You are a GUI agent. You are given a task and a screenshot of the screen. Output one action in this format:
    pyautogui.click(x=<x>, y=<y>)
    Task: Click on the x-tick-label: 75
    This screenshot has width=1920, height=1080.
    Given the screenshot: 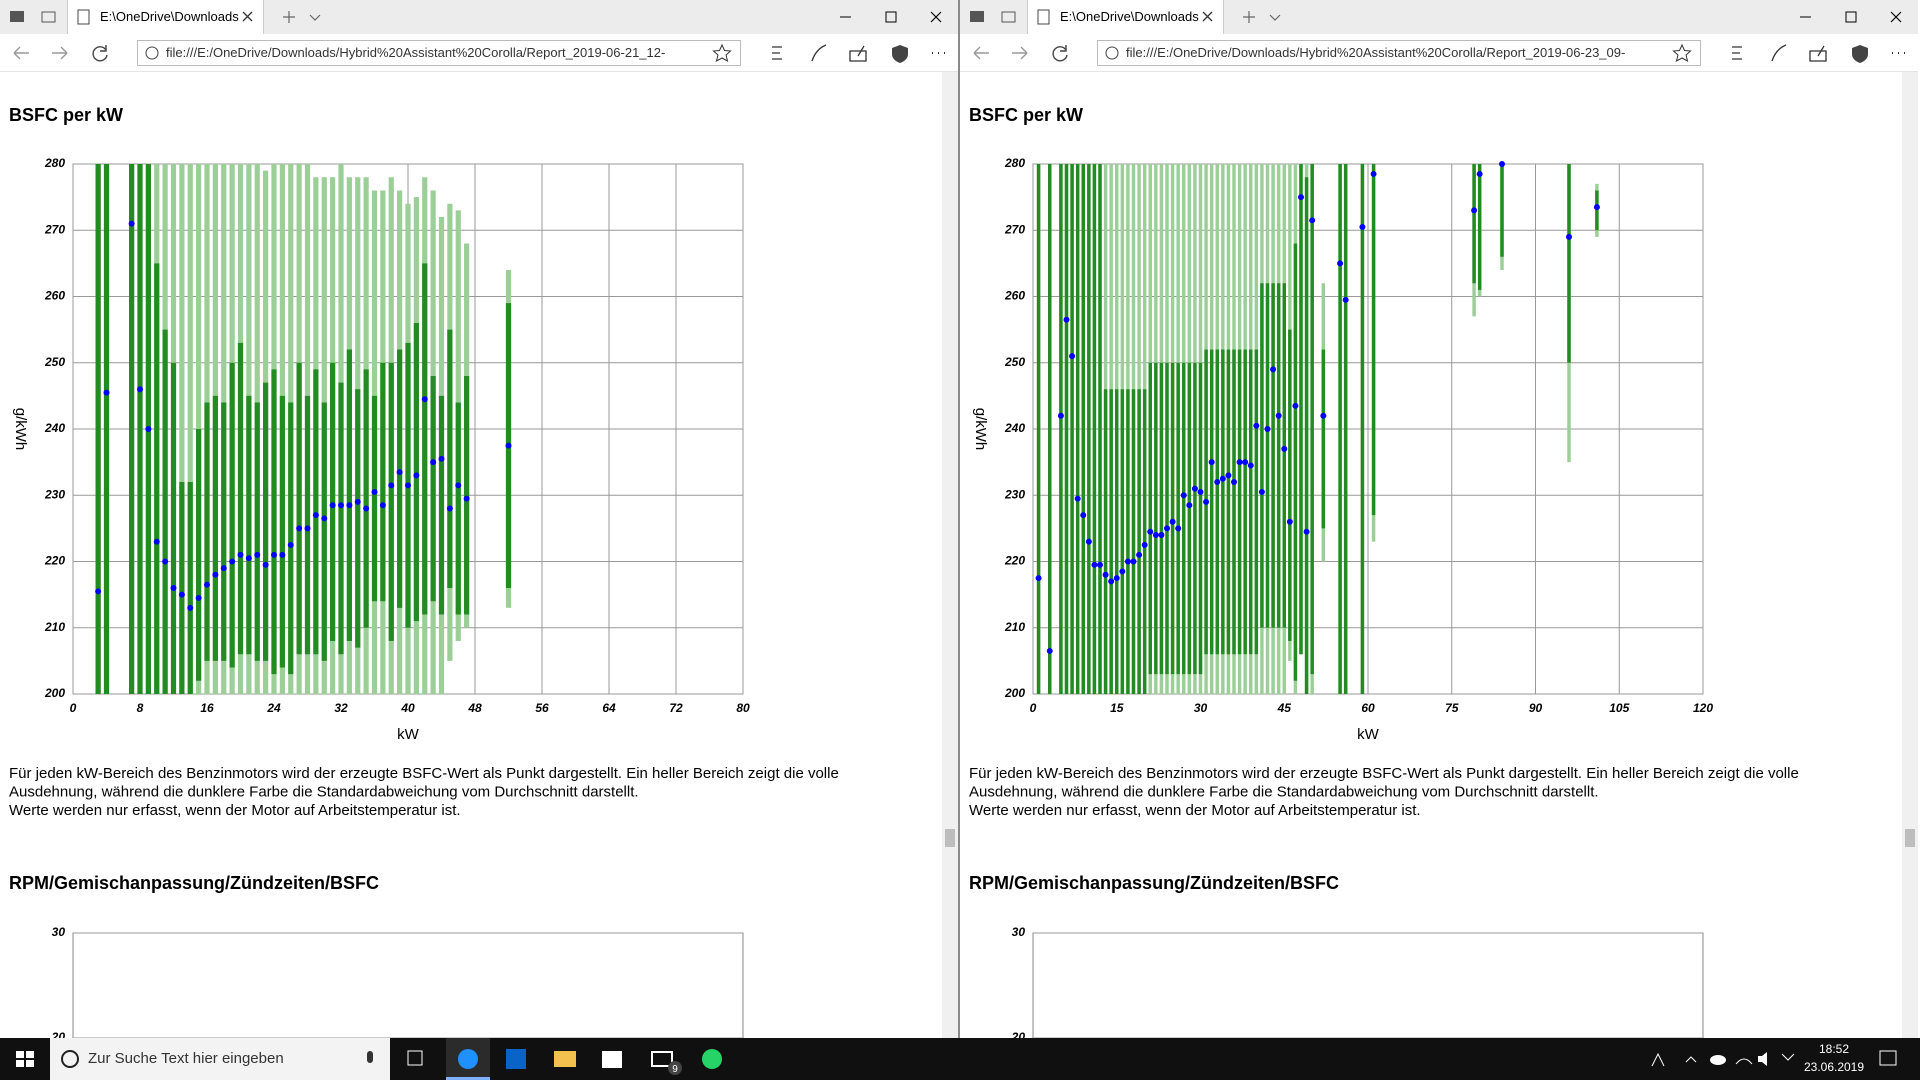 What is the action you would take?
    pyautogui.click(x=1452, y=708)
    